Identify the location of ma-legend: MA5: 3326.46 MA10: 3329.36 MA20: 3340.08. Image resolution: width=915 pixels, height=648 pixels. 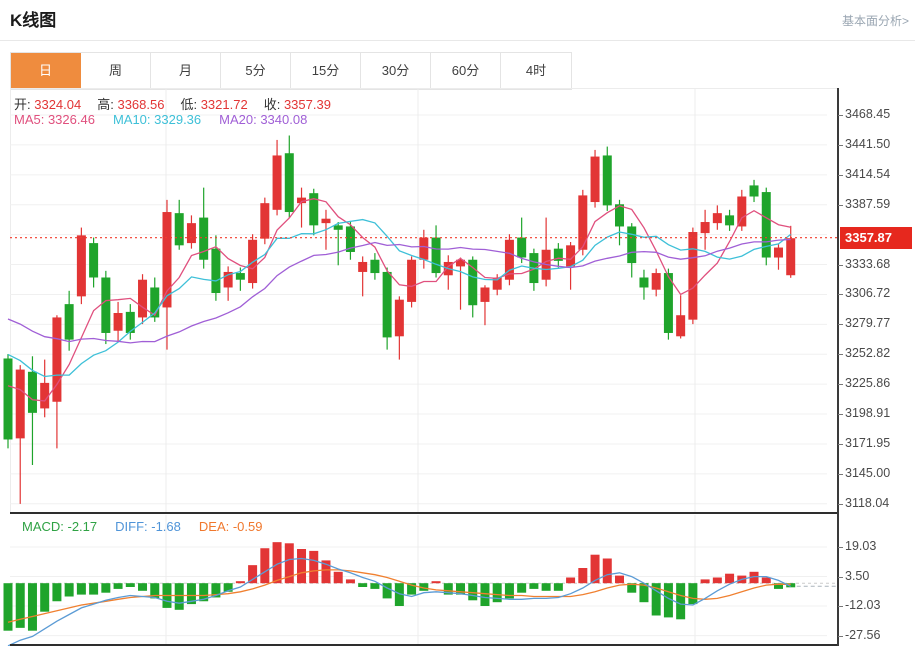
(160, 119).